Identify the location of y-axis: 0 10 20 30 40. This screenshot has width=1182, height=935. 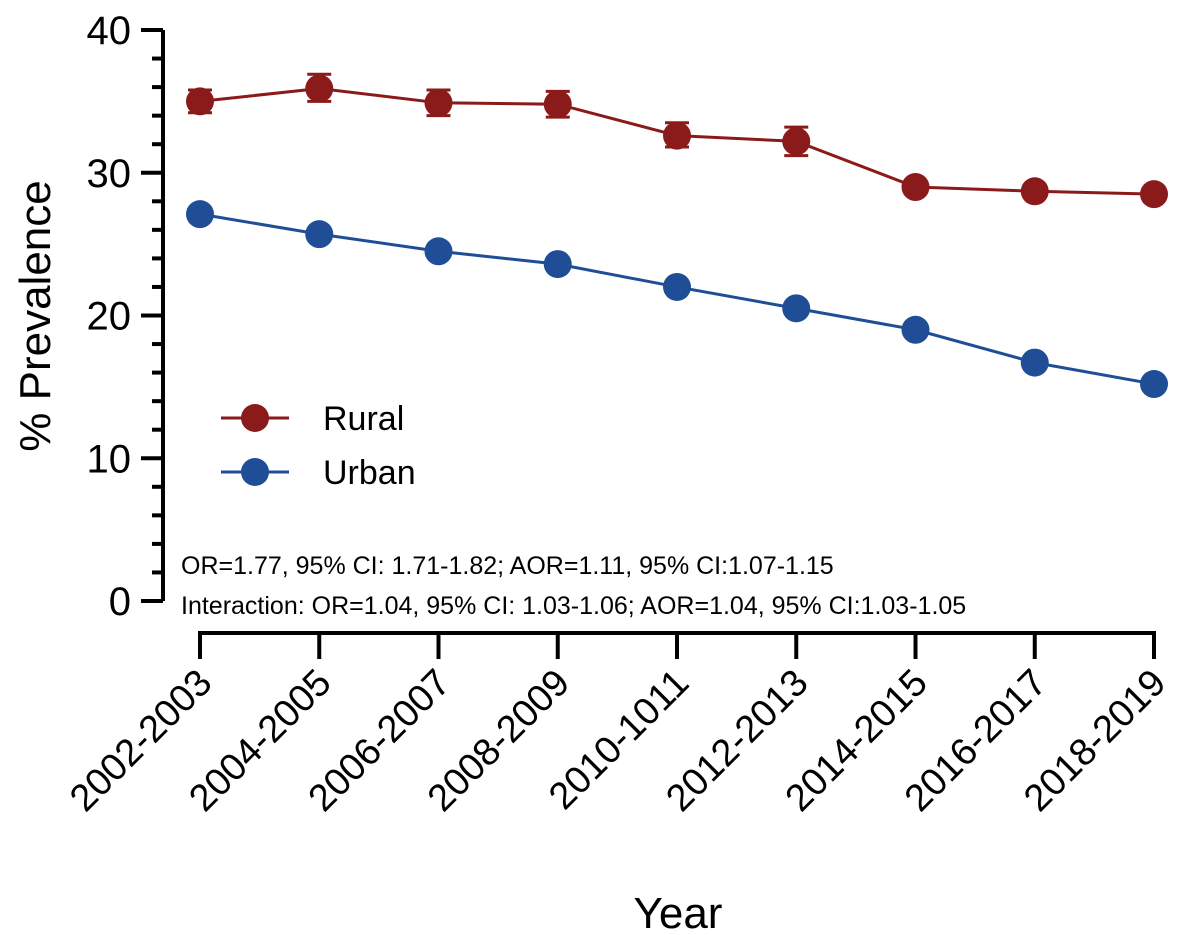
(126, 316).